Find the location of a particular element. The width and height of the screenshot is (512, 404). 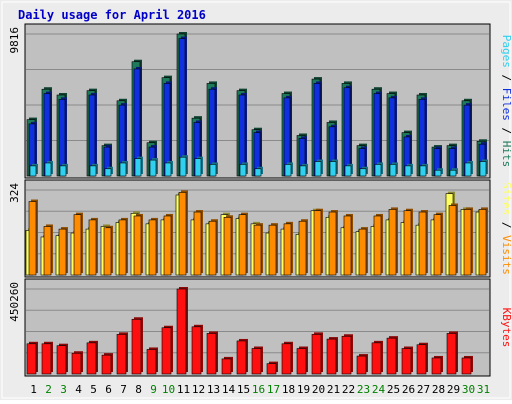

x-tick-label: 6 is located at coordinates (108, 389).